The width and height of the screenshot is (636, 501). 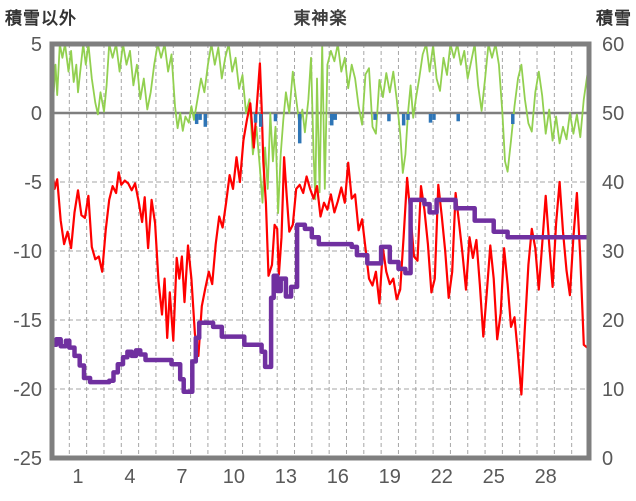 I want to click on x-axis-tick-label: 16, so click(x=338, y=477).